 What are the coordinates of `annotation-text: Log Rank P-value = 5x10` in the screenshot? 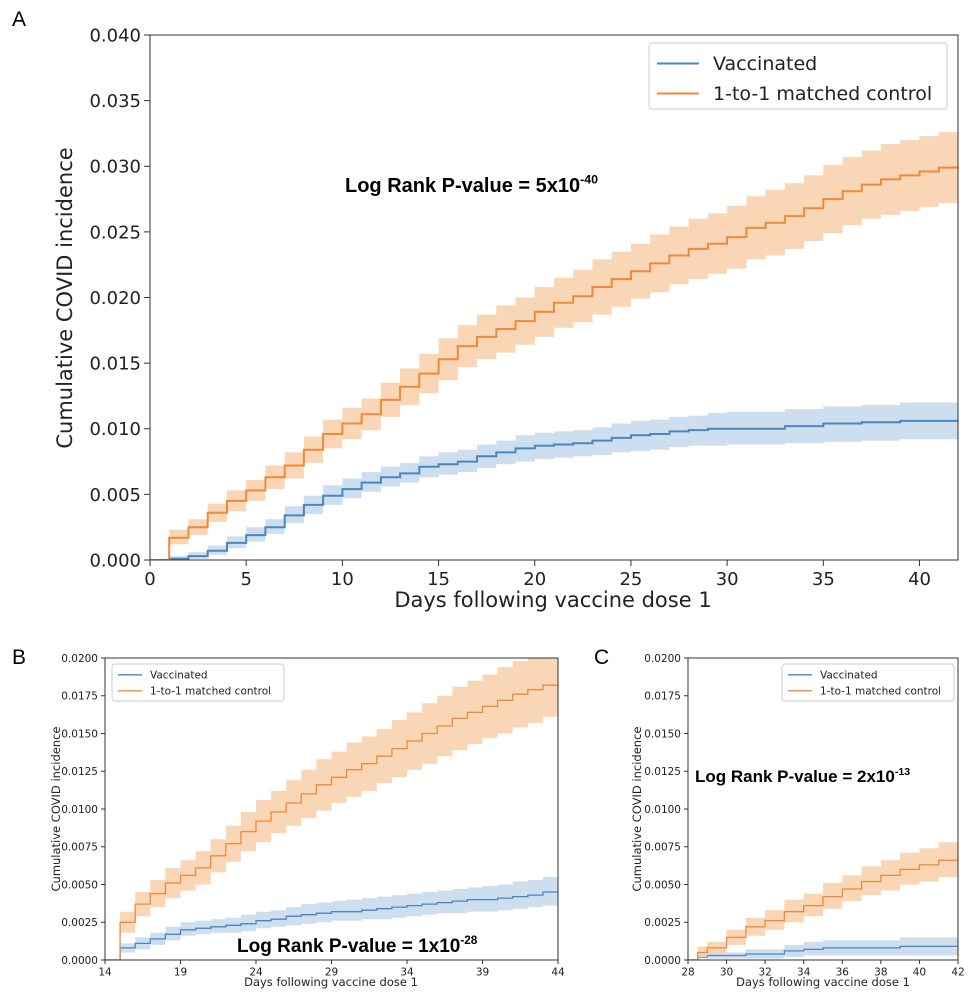 It's located at (462, 186).